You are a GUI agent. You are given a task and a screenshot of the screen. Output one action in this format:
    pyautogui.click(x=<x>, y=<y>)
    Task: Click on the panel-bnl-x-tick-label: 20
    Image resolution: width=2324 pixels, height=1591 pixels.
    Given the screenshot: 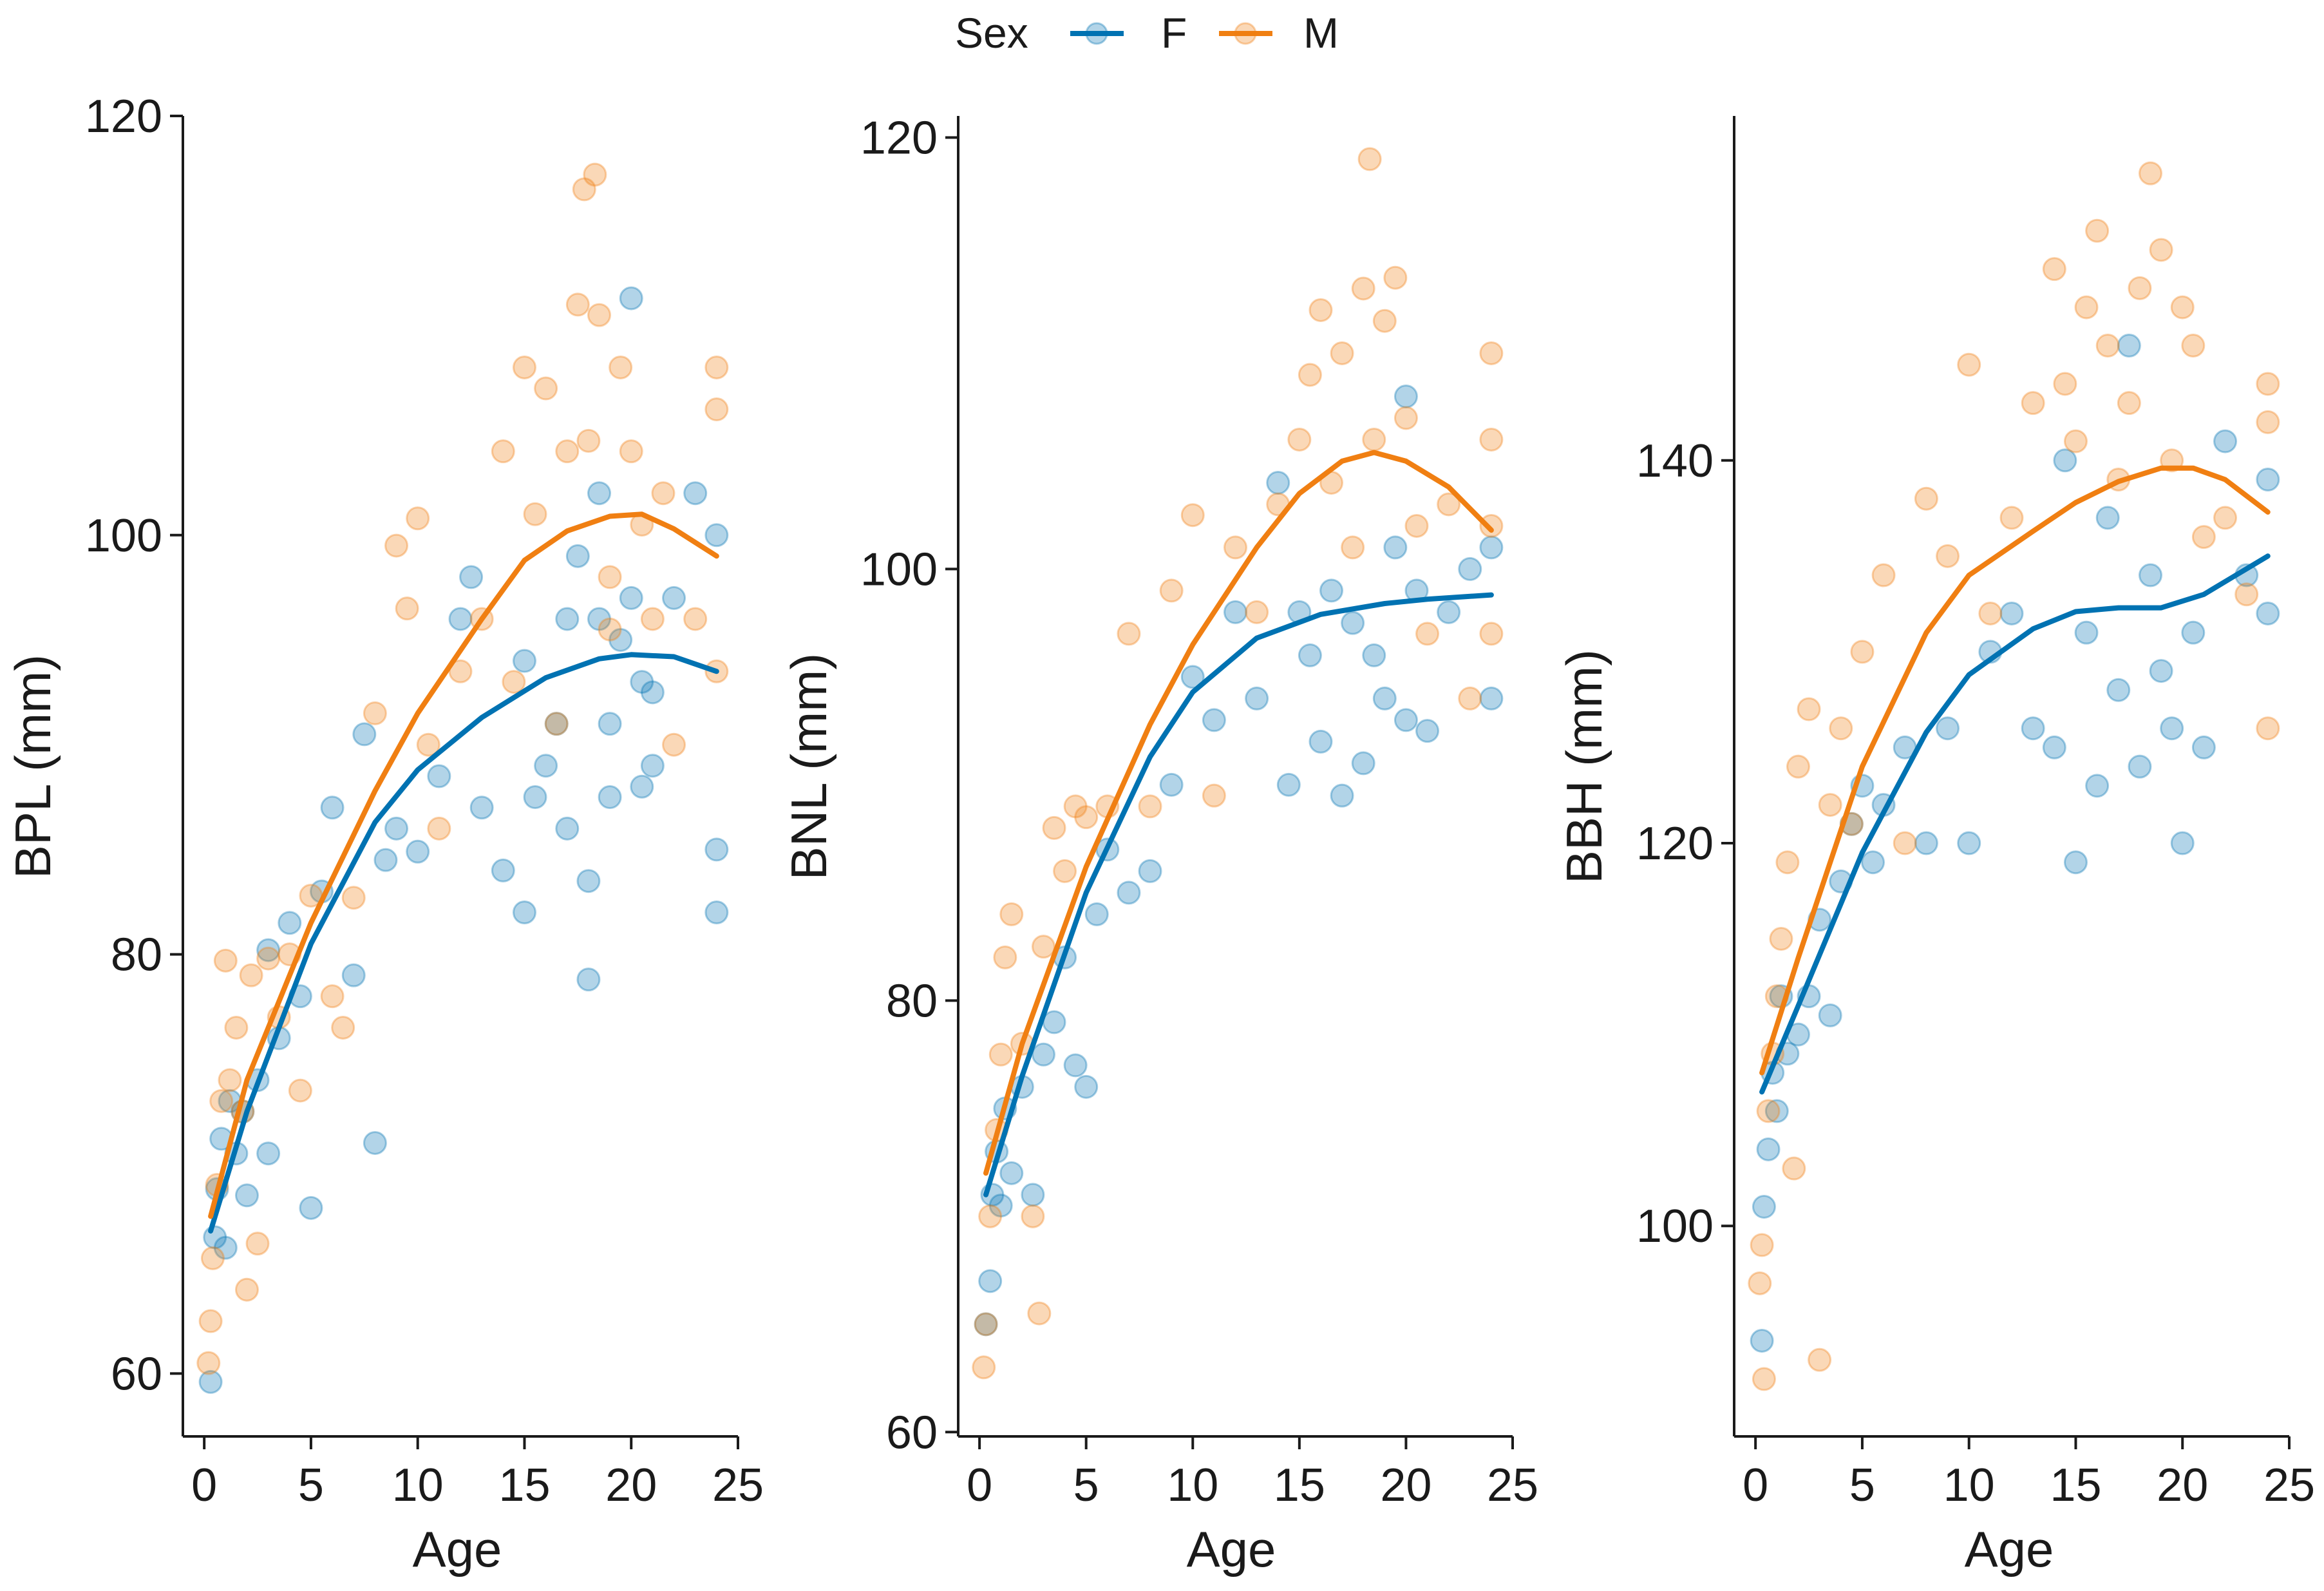 What is the action you would take?
    pyautogui.click(x=1405, y=1485)
    